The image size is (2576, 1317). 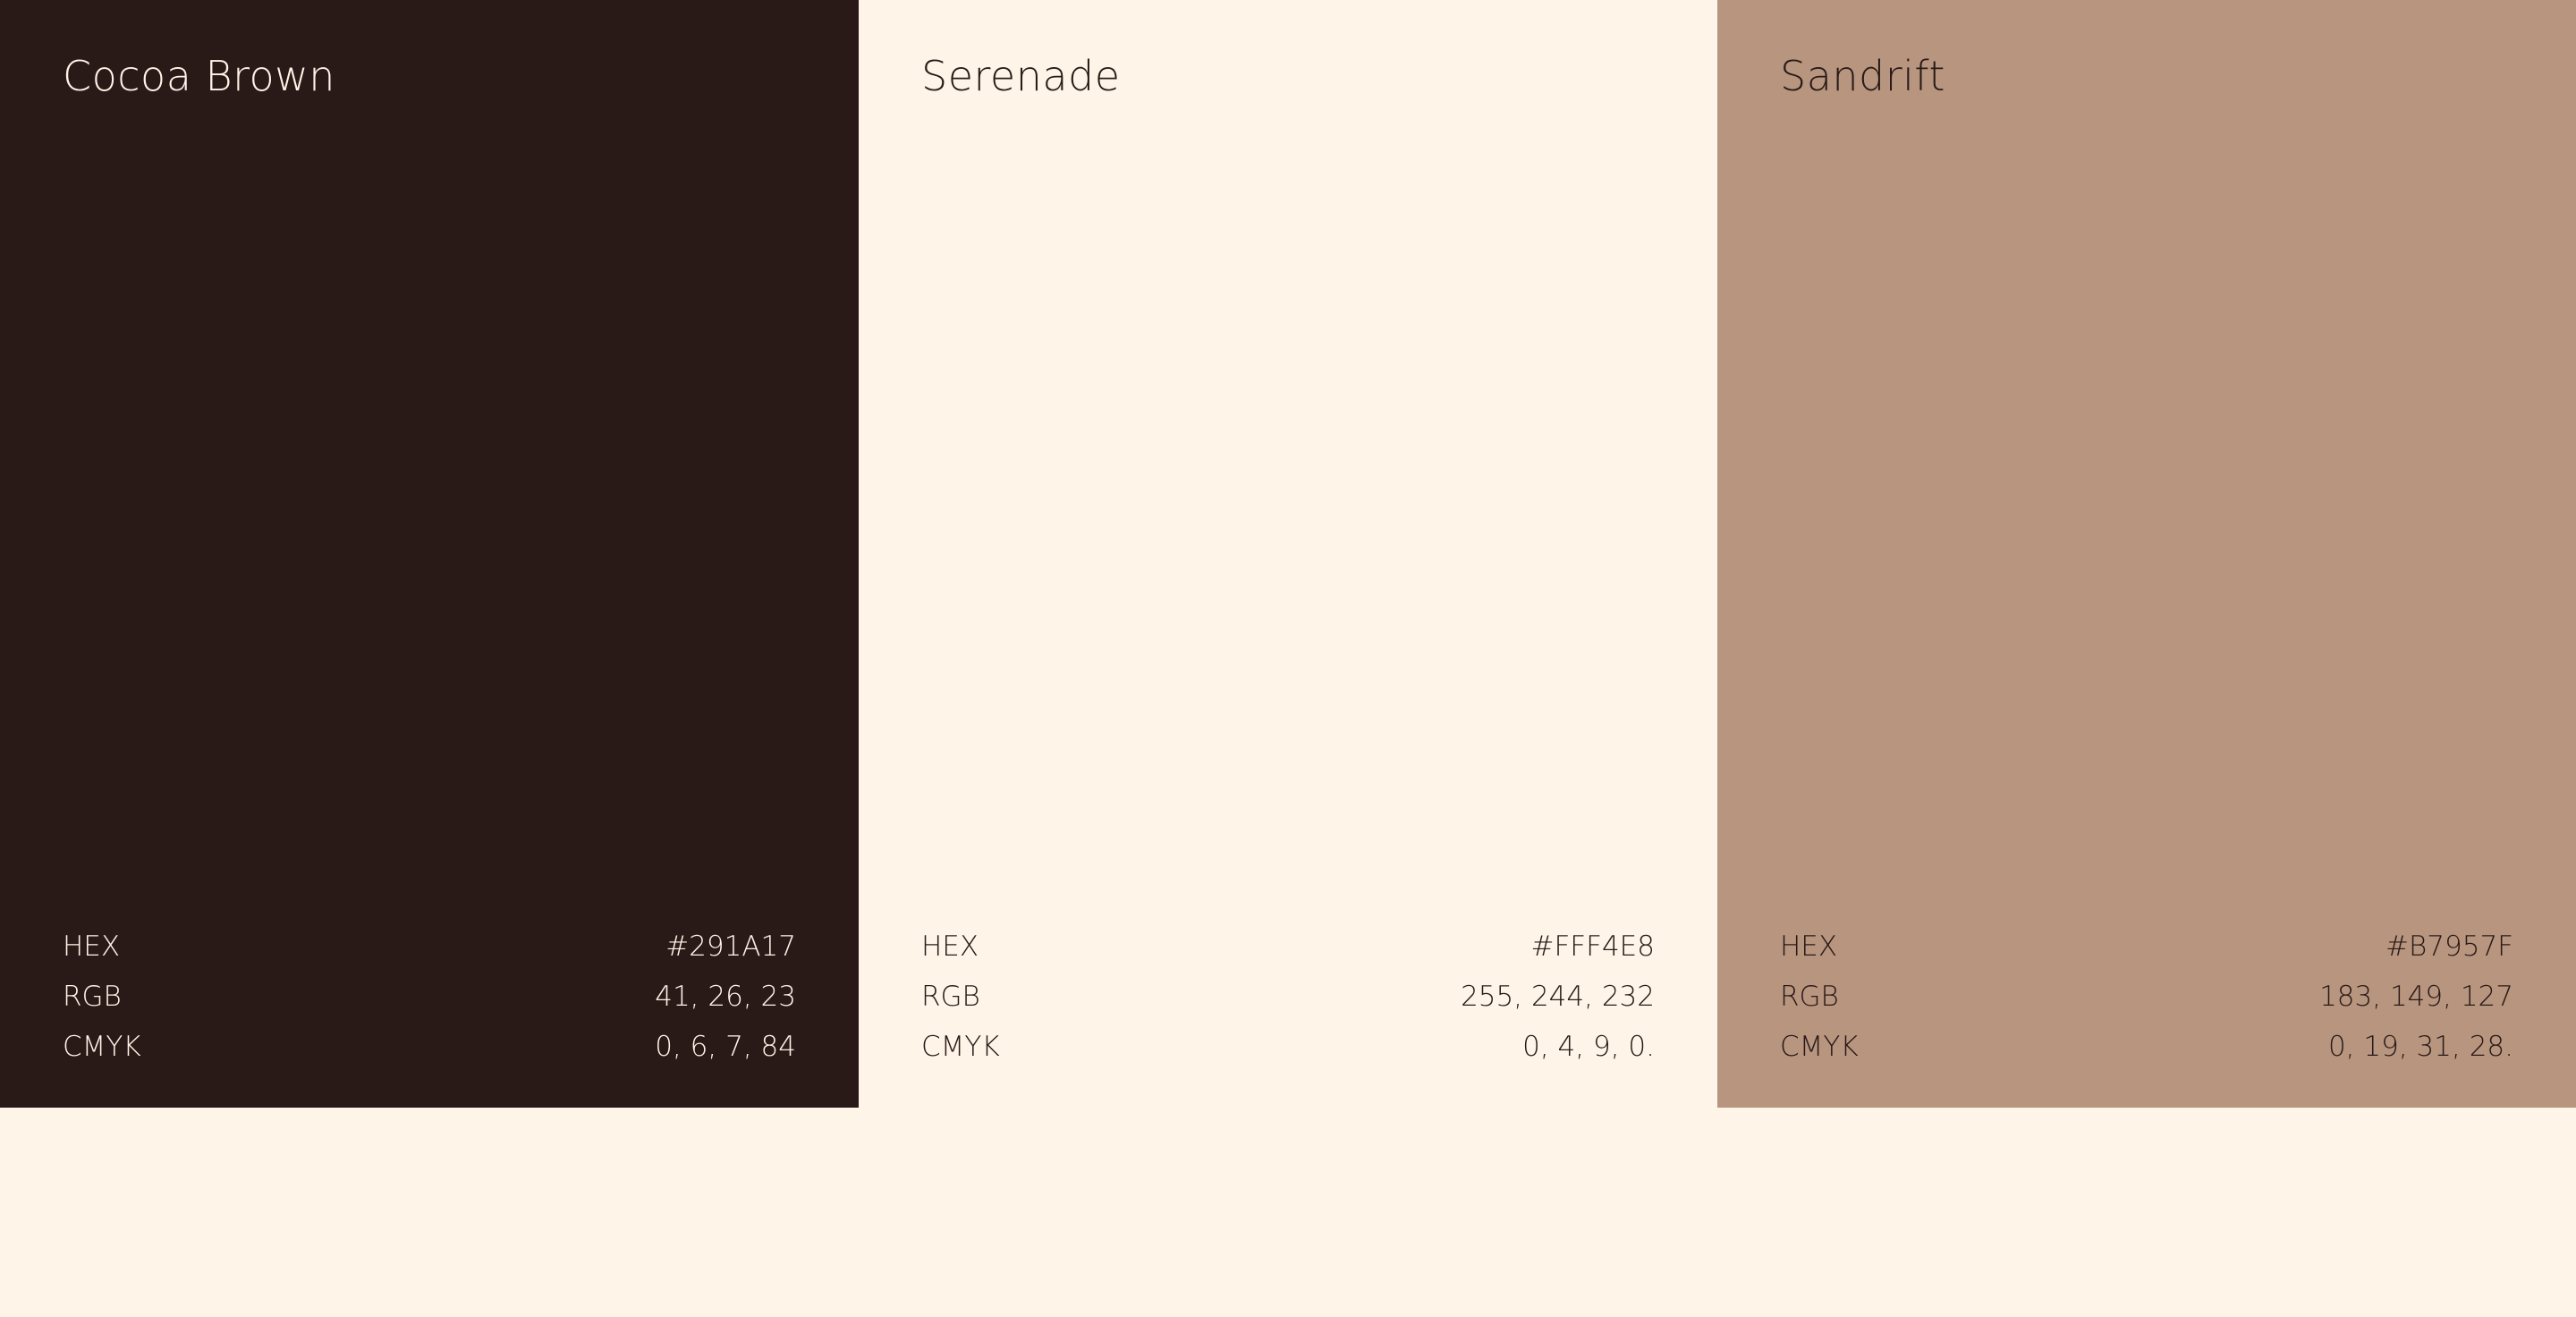 What do you see at coordinates (1288, 952) in the screenshot?
I see `hex-row: HEX #FFF4E8` at bounding box center [1288, 952].